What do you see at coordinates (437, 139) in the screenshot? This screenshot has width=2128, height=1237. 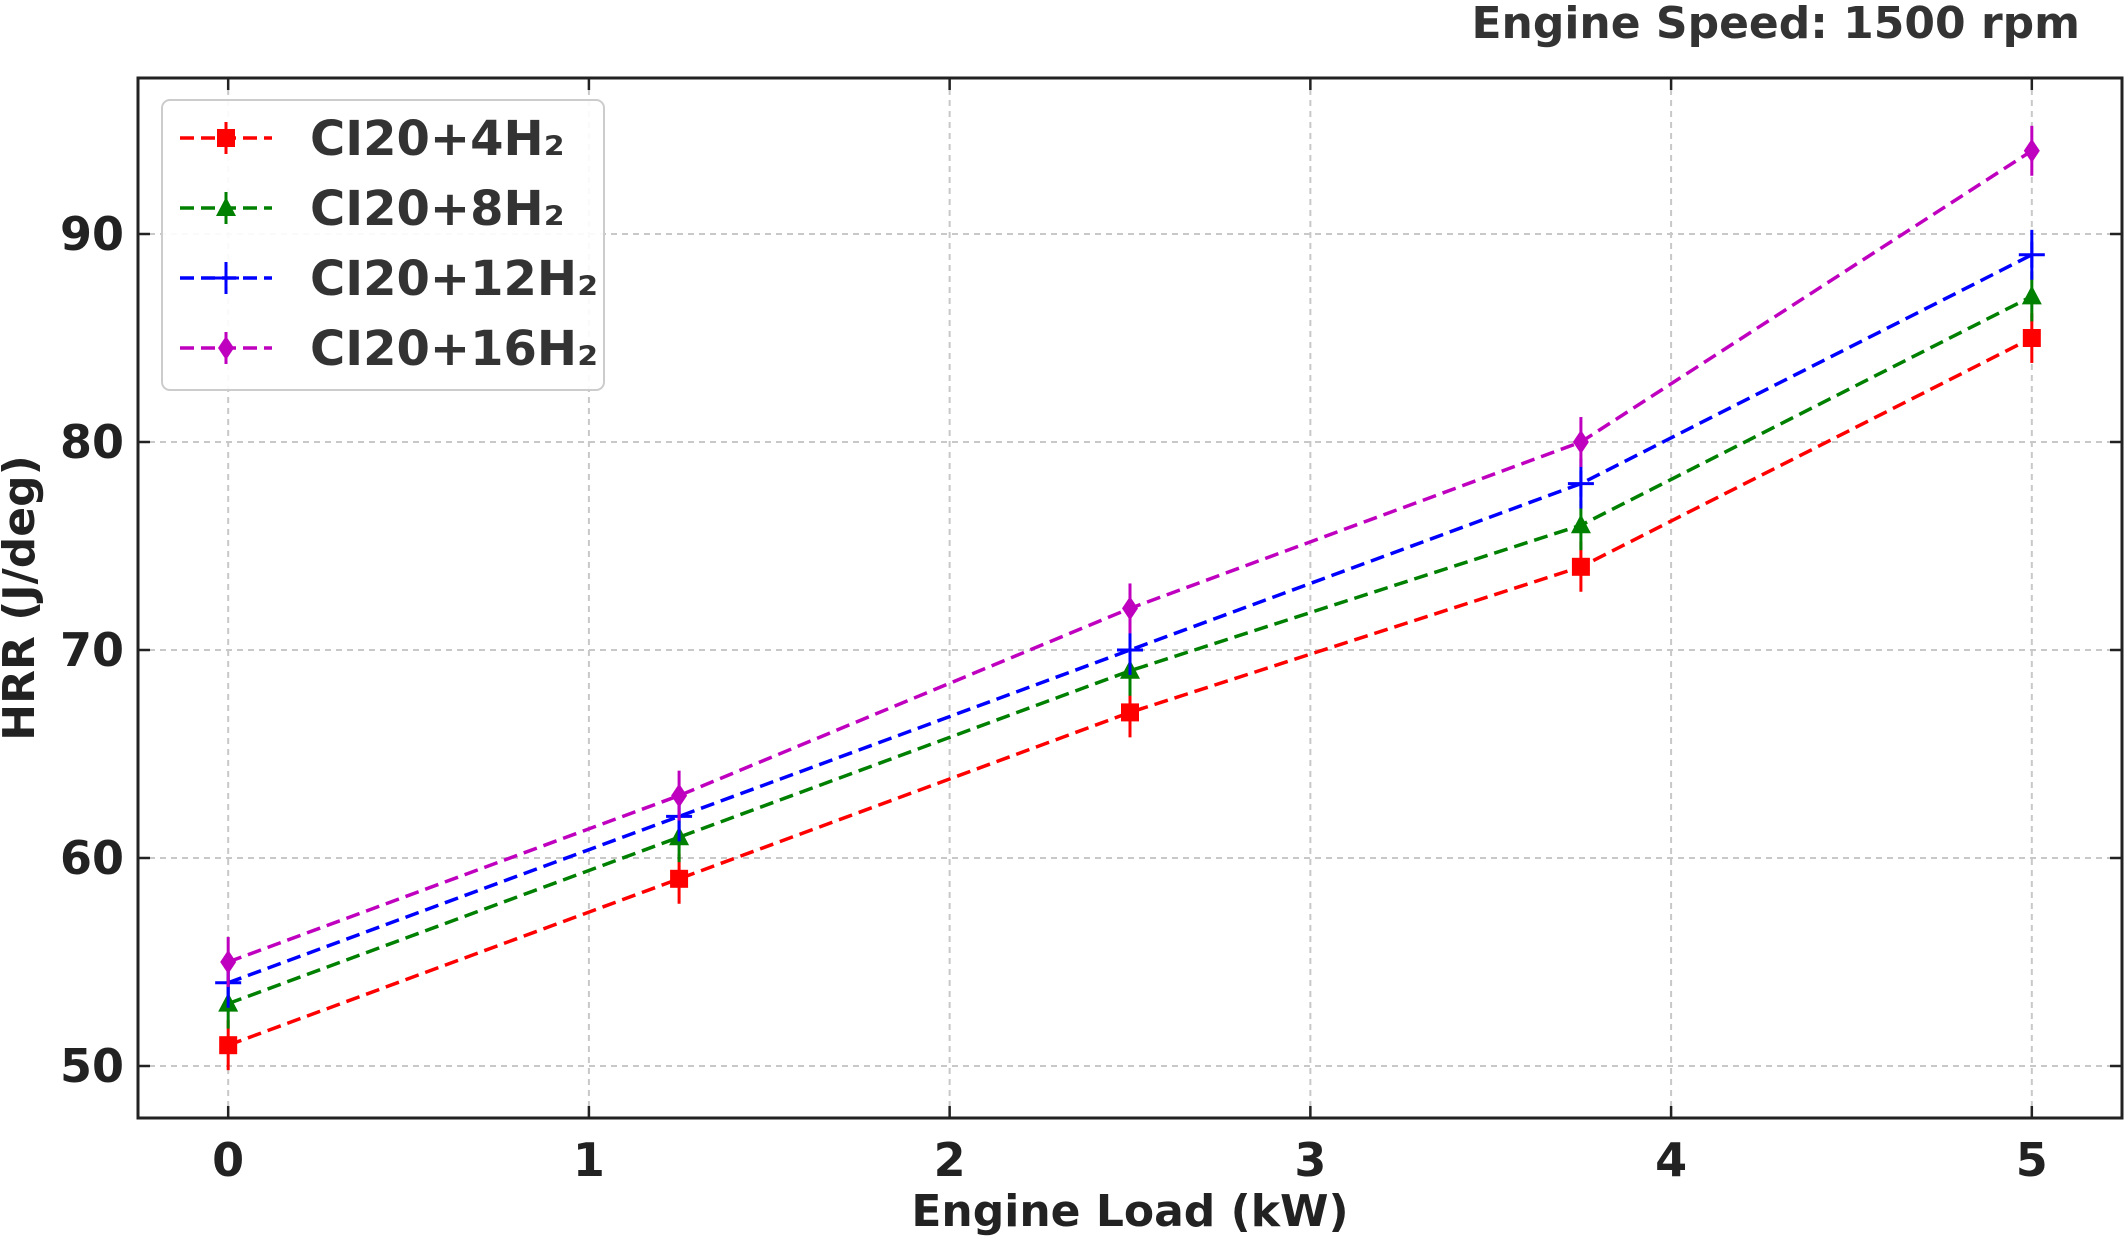 I see `legend-label: CI20+4H₂` at bounding box center [437, 139].